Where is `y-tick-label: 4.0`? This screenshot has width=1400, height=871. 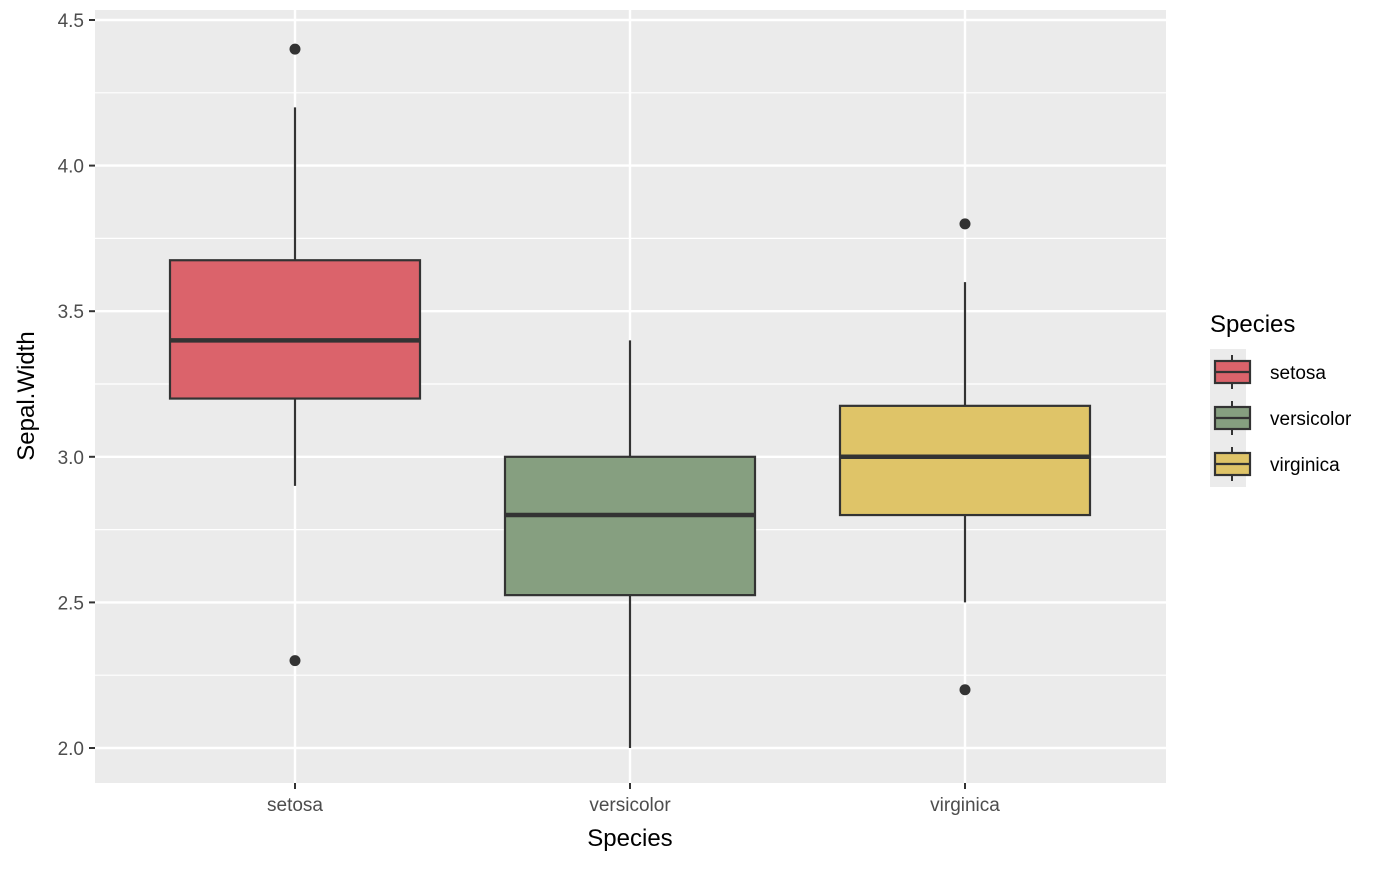 y-tick-label: 4.0 is located at coordinates (71, 167).